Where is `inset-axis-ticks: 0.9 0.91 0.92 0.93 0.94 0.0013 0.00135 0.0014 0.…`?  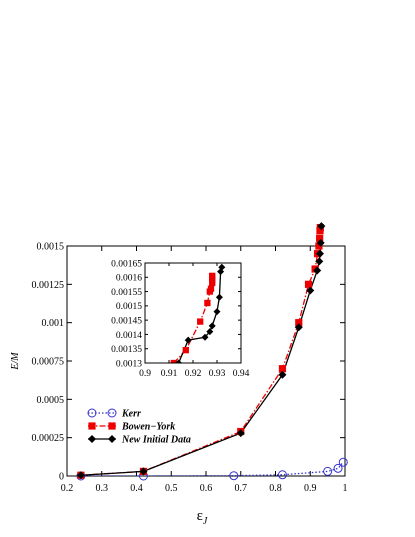
inset-axis-ticks: 0.9 0.91 0.92 0.93 0.94 0.0013 0.00135 0.0014 0.… is located at coordinates (180, 319).